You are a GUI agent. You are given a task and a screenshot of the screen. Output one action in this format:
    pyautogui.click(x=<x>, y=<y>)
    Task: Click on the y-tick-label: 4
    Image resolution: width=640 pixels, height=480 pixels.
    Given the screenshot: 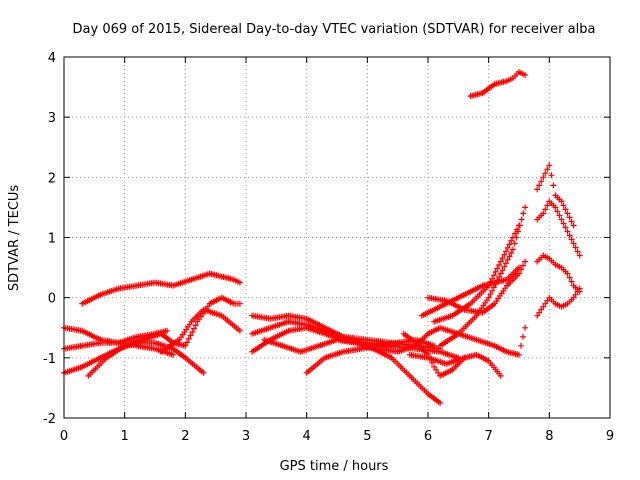 What is the action you would take?
    pyautogui.click(x=52, y=58)
    